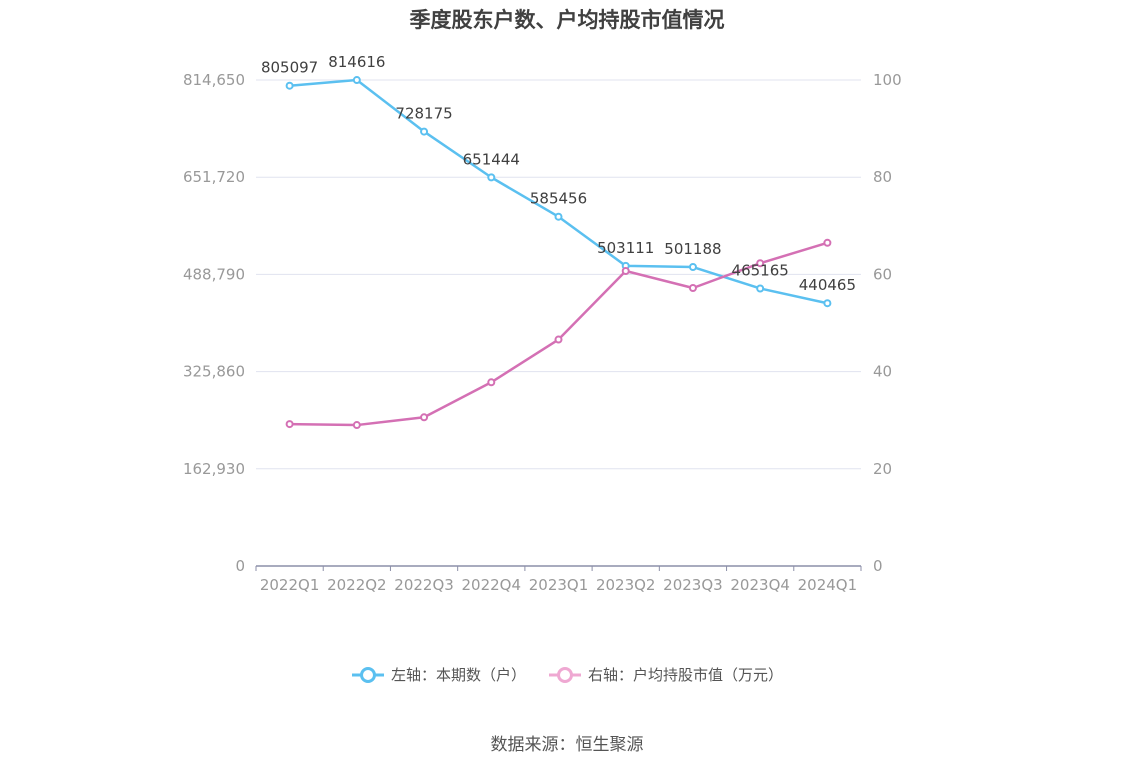 This screenshot has width=1134, height=766. What do you see at coordinates (424, 585) in the screenshot?
I see `x-axis-tick-label: 2022Q3` at bounding box center [424, 585].